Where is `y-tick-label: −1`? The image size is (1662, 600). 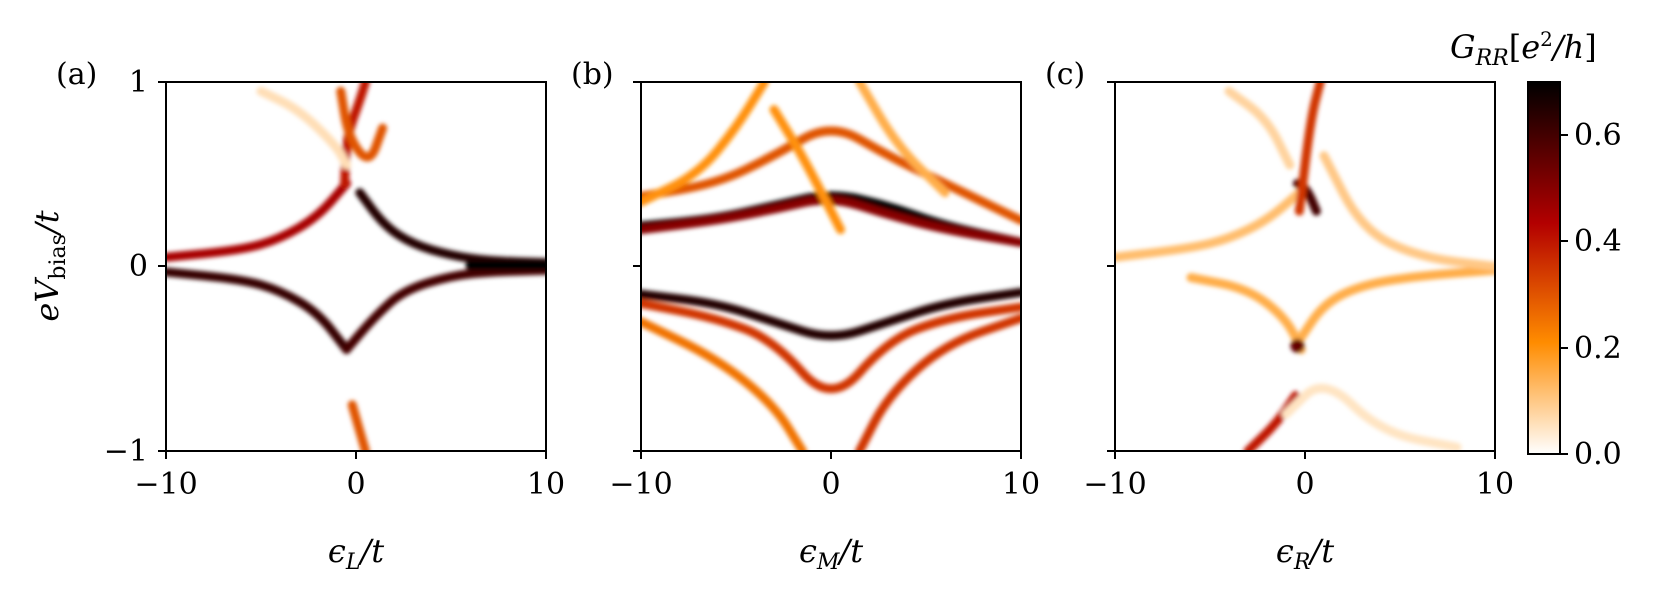
y-tick-label: −1 is located at coordinates (126, 451).